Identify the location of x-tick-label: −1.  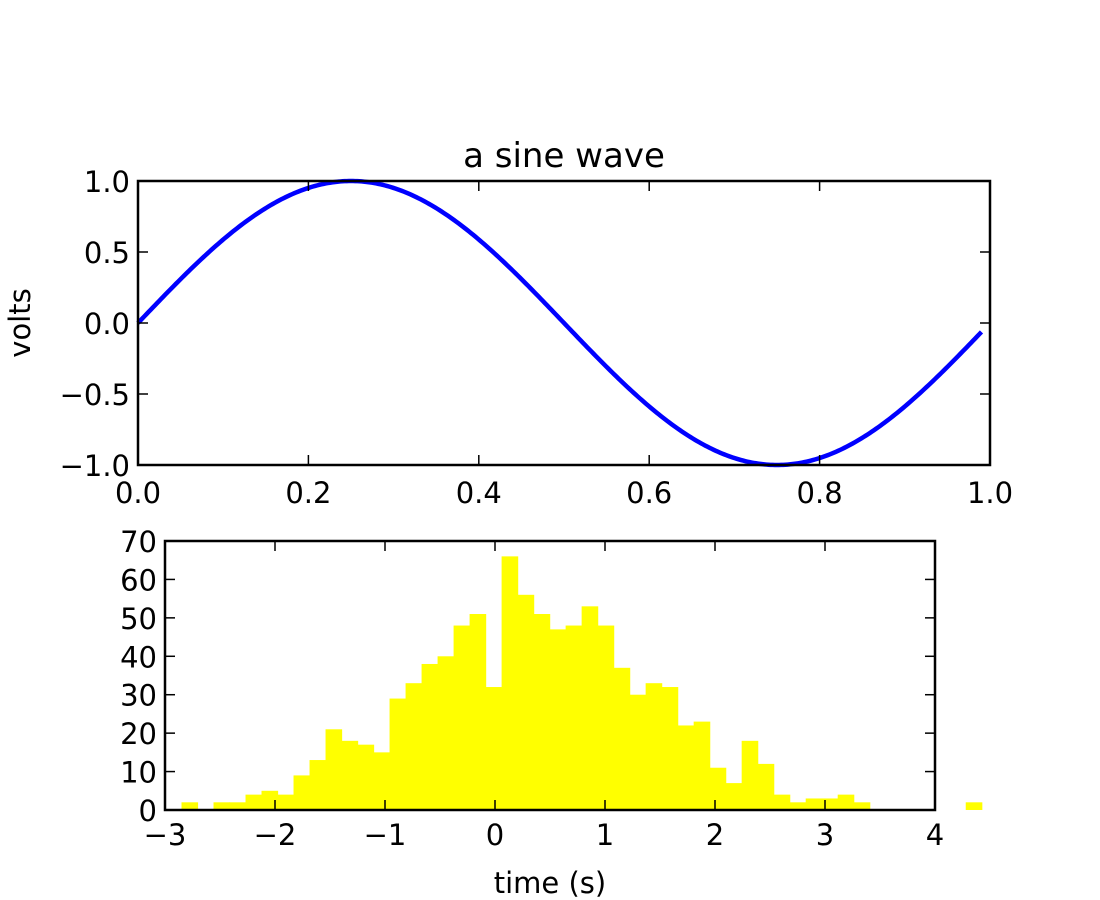
(385, 835).